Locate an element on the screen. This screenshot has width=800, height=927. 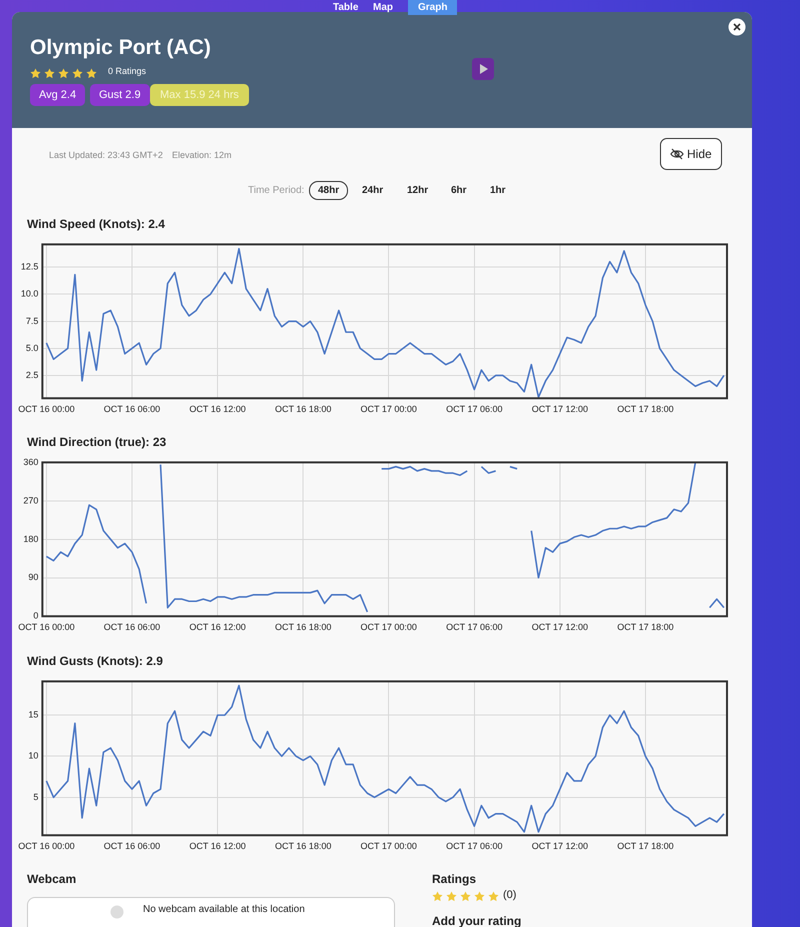
y-tick-label: 10.0 is located at coordinates (29, 293).